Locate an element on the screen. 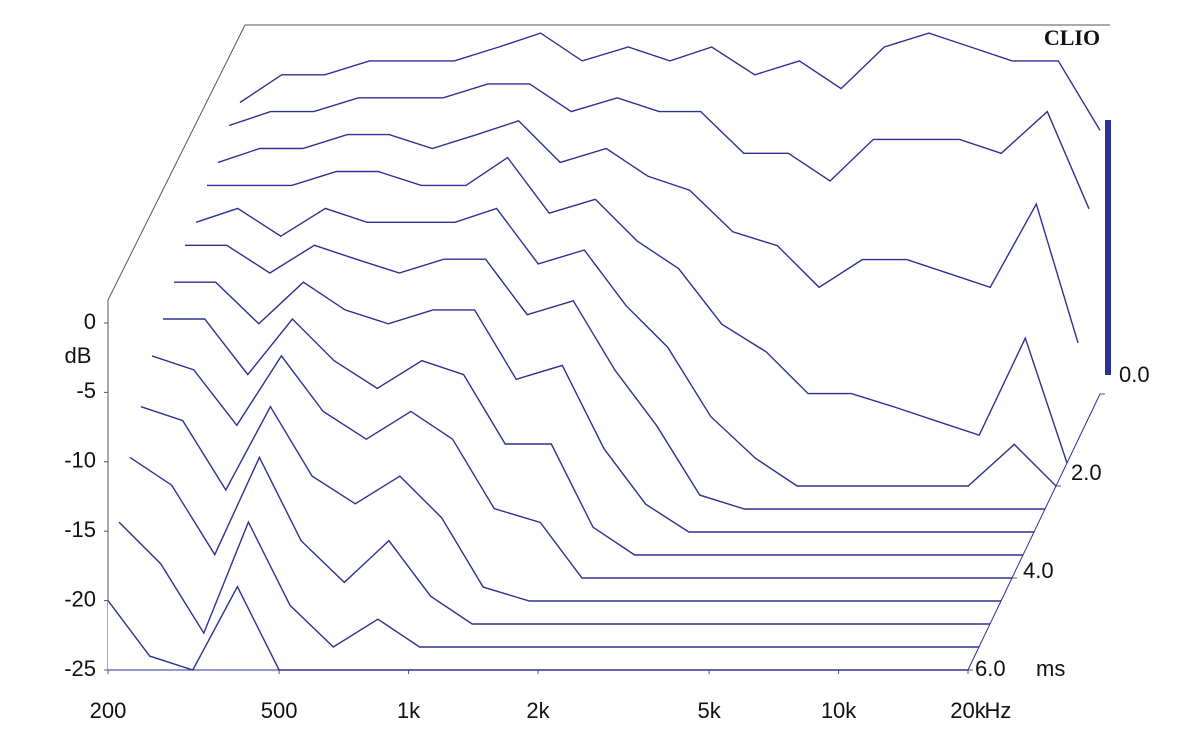 This screenshot has width=1200, height=739. y-tick-label: -15 is located at coordinates (80, 529).